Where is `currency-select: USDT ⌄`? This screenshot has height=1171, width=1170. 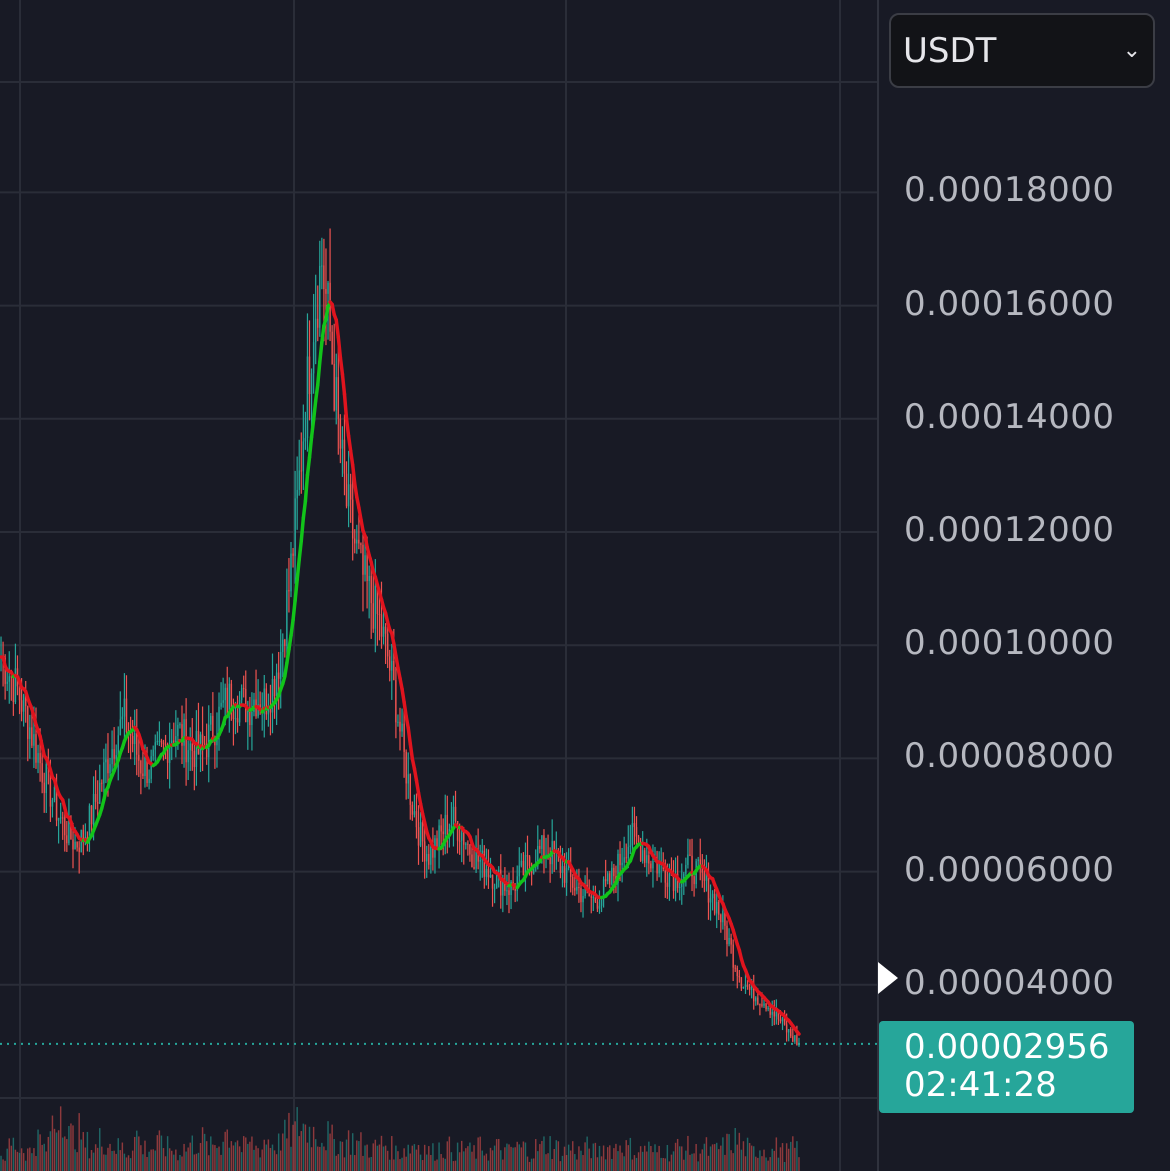
currency-select: USDT ⌄ is located at coordinates (1022, 50).